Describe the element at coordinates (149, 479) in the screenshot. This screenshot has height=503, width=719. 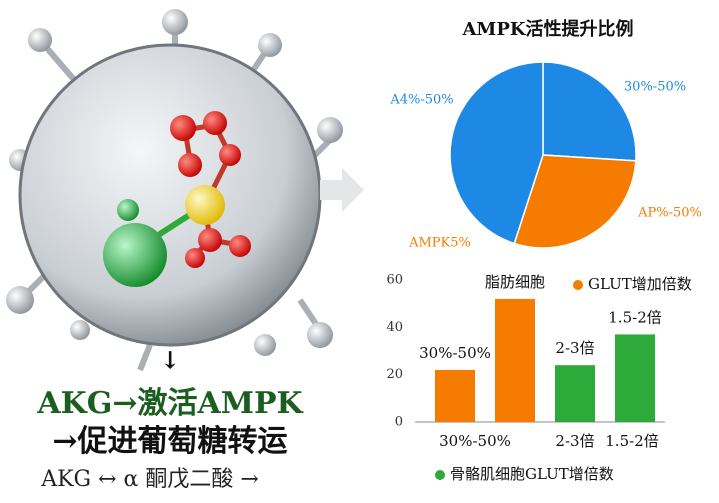
I see `footnote: AKG ↔ α 酮戊二酸 →` at that location.